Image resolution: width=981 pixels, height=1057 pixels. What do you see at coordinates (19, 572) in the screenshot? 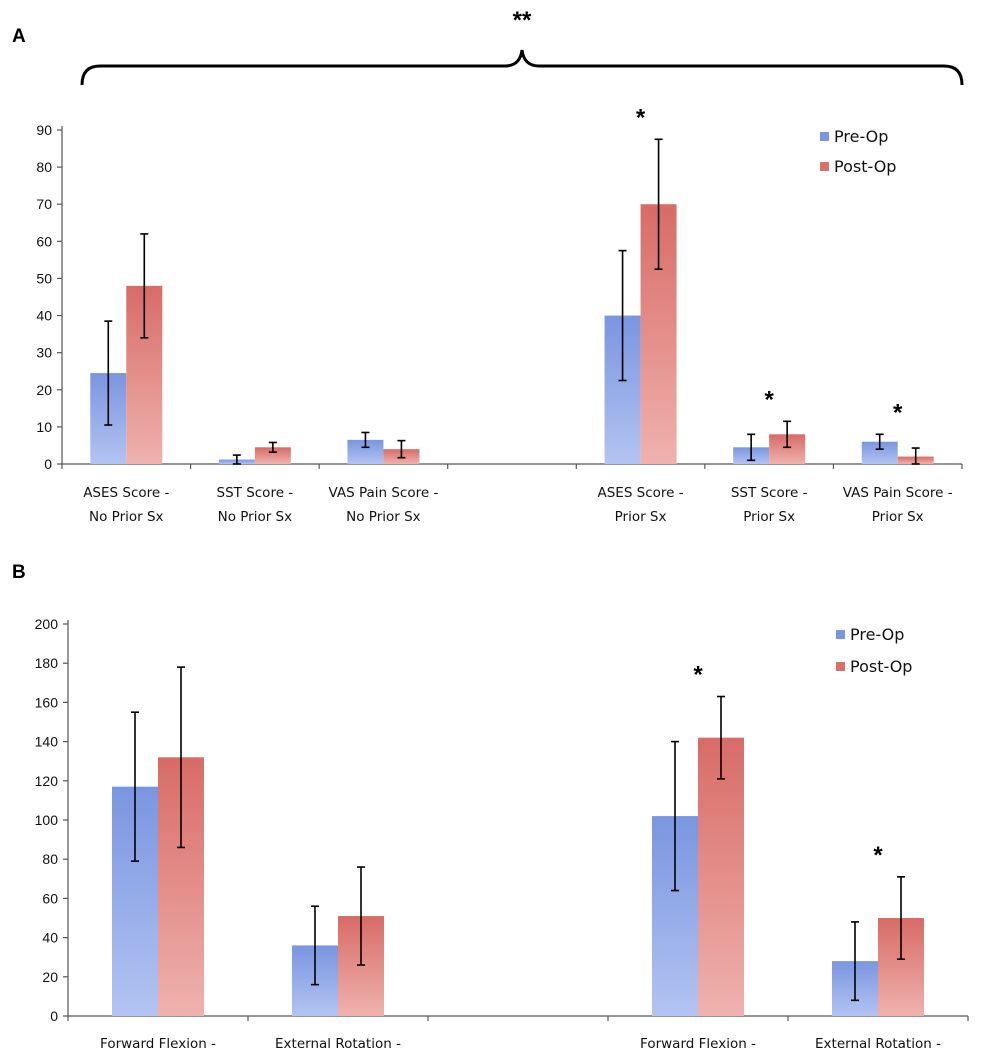
I see `panel-b-label: B` at bounding box center [19, 572].